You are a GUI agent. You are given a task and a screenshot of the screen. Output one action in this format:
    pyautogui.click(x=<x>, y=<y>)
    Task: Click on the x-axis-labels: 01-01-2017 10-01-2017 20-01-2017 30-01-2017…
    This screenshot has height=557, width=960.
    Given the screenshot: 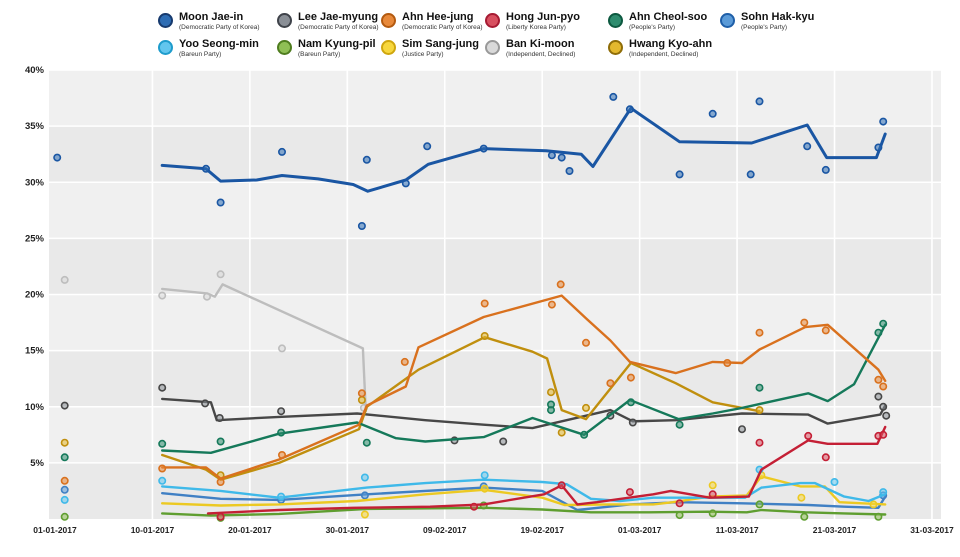 What is the action you would take?
    pyautogui.click(x=493, y=530)
    